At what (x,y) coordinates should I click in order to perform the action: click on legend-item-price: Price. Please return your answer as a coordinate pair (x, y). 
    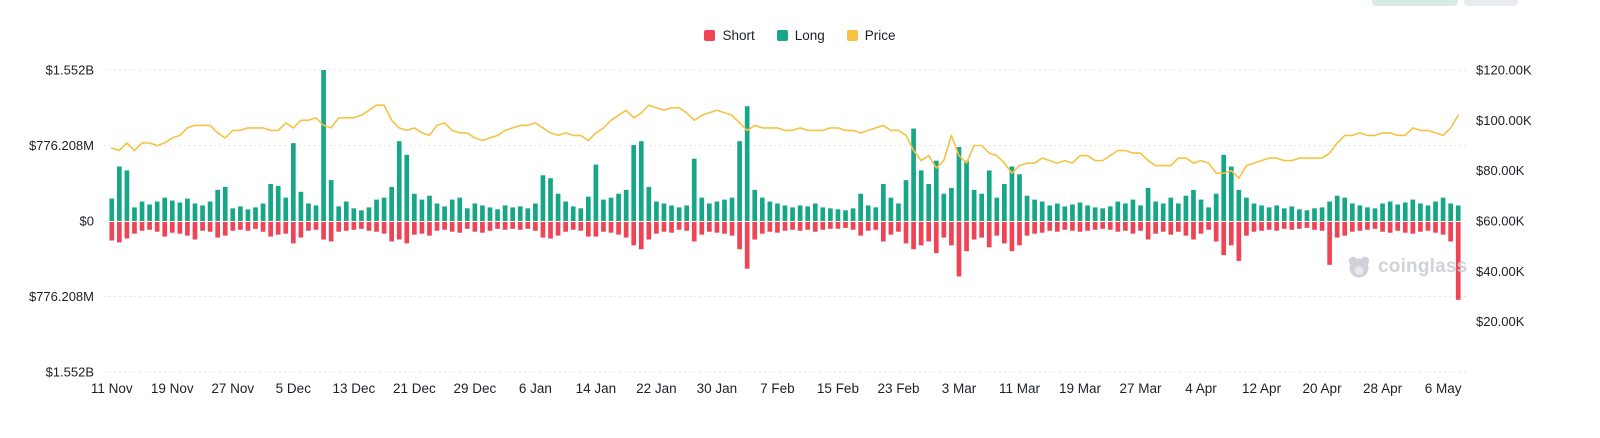
    Looking at the image, I should click on (871, 35).